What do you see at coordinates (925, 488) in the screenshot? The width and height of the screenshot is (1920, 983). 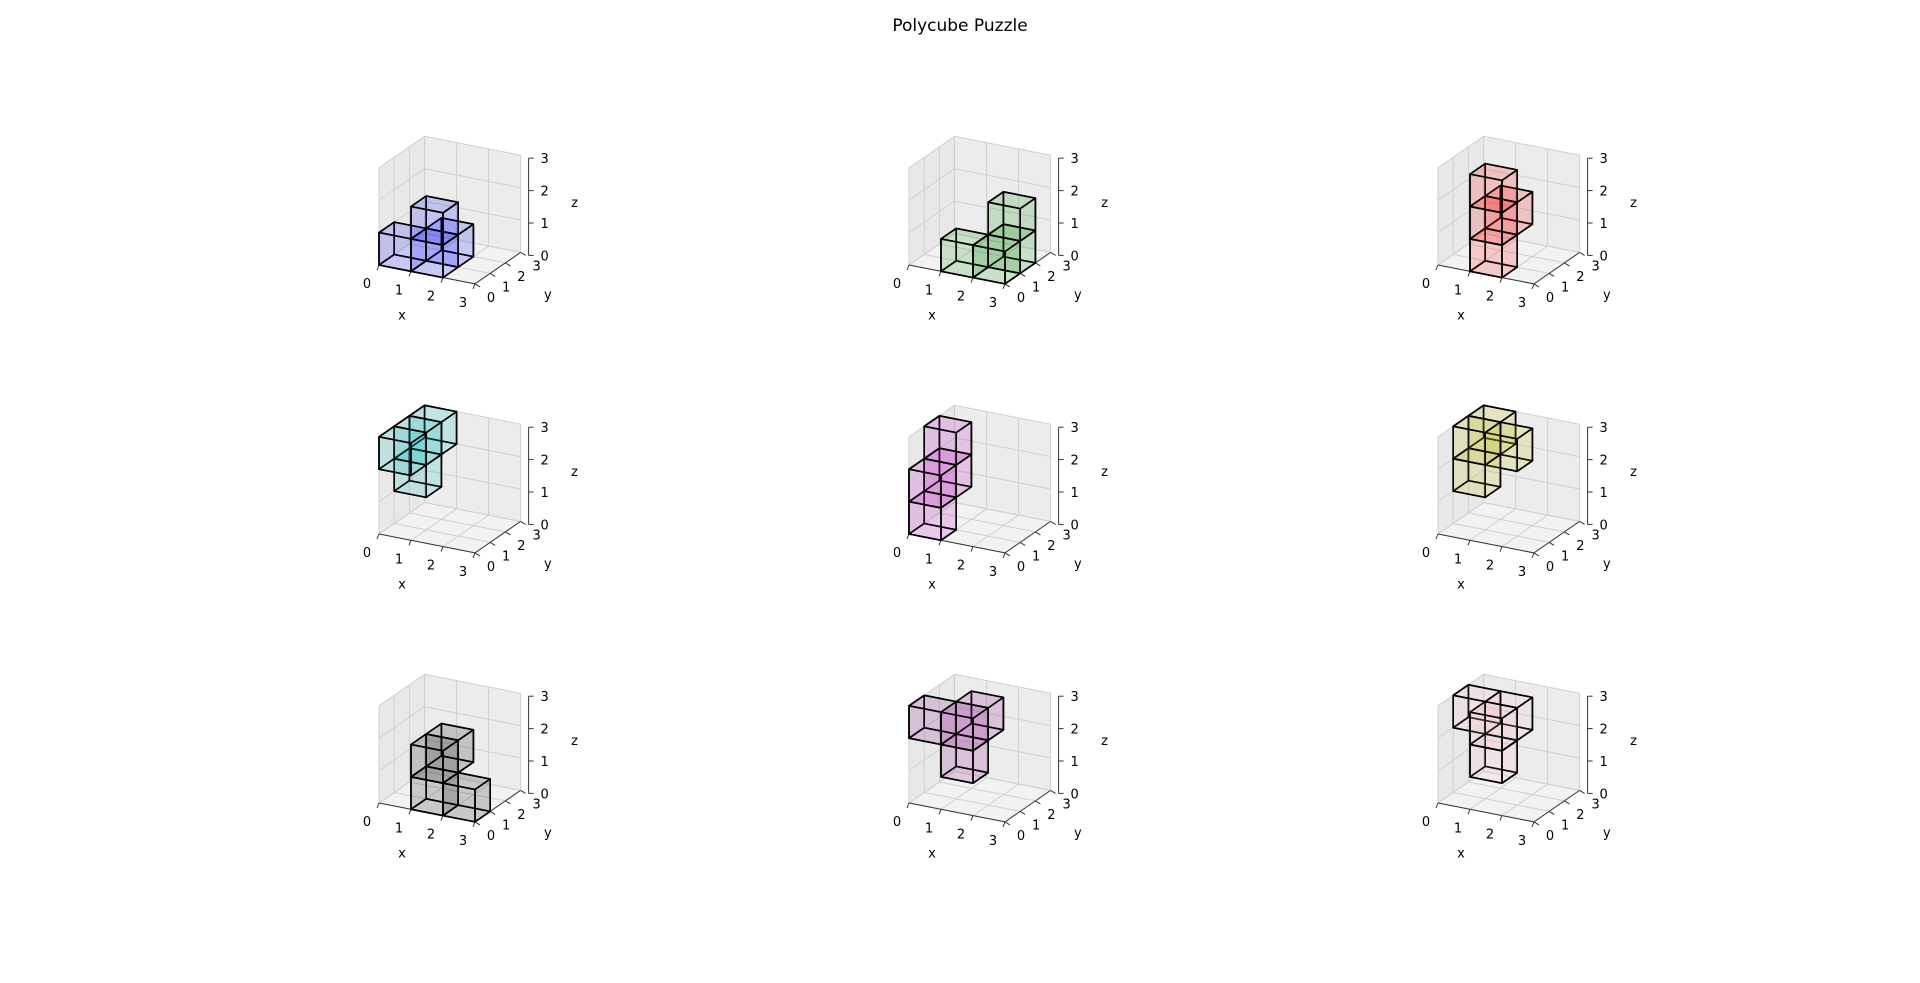 I see `voxel-face` at bounding box center [925, 488].